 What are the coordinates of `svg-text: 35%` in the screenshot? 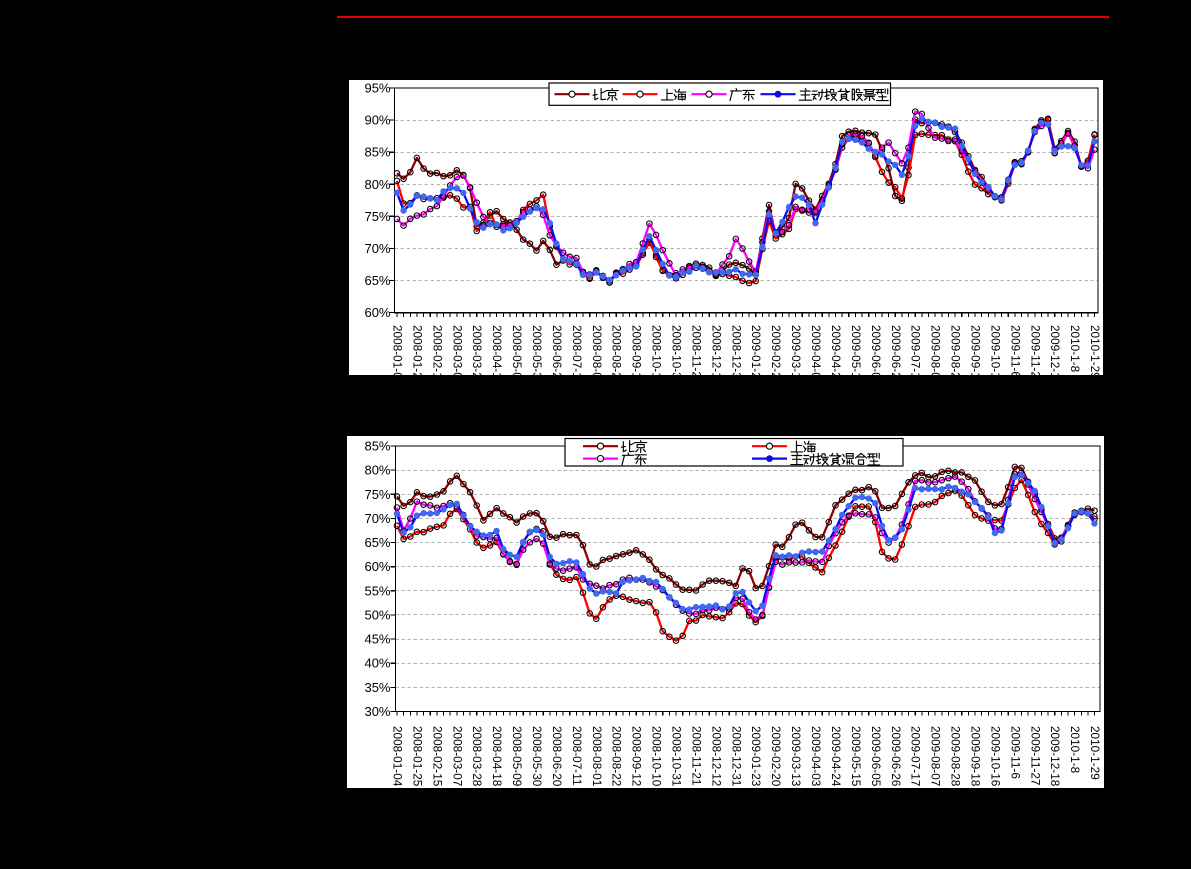 It's located at (377, 687).